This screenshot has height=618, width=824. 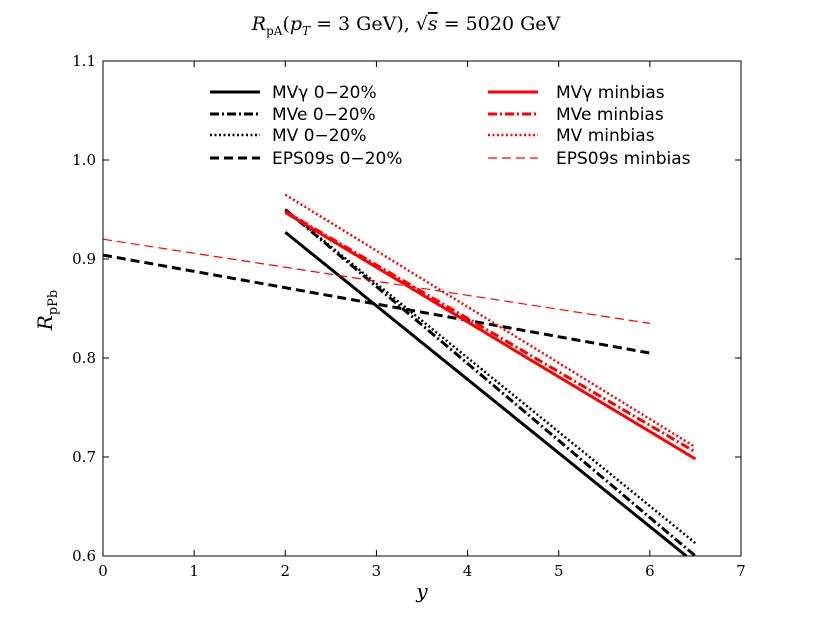 What do you see at coordinates (286, 571) in the screenshot?
I see `x-tick-label: 2` at bounding box center [286, 571].